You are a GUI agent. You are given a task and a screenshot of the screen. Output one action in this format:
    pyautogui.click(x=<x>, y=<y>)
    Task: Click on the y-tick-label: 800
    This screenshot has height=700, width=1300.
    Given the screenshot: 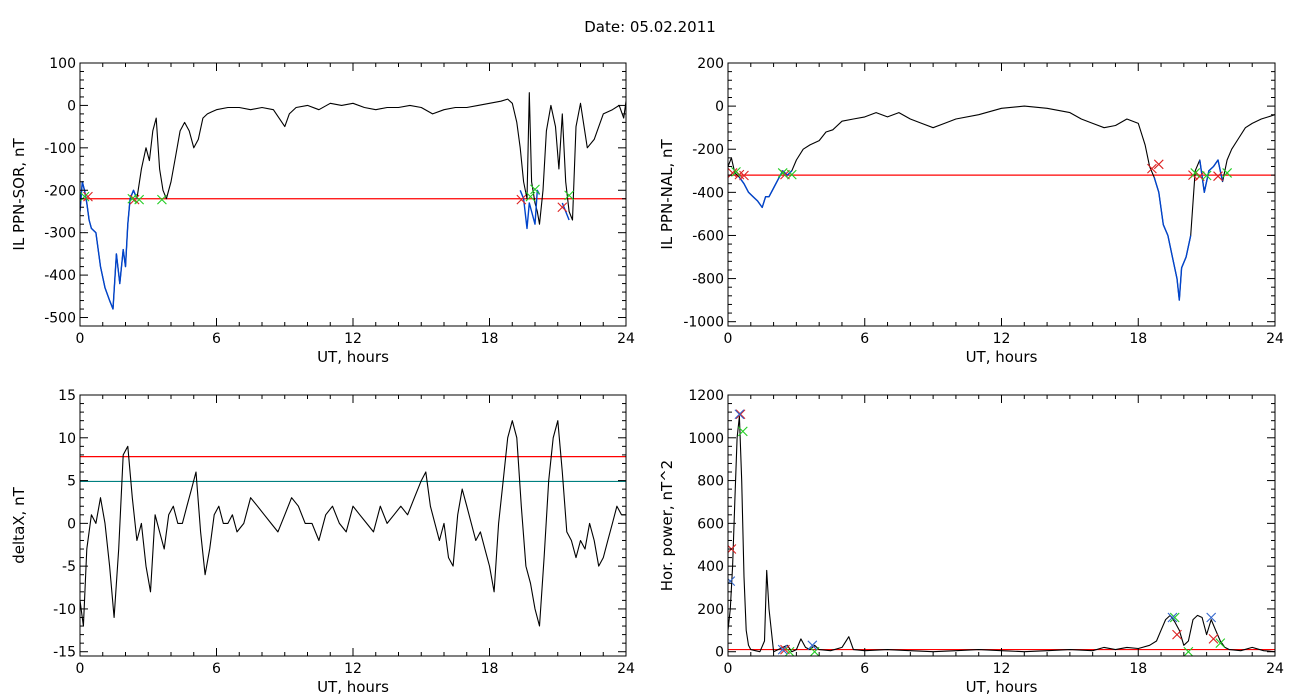 What is the action you would take?
    pyautogui.click(x=710, y=482)
    